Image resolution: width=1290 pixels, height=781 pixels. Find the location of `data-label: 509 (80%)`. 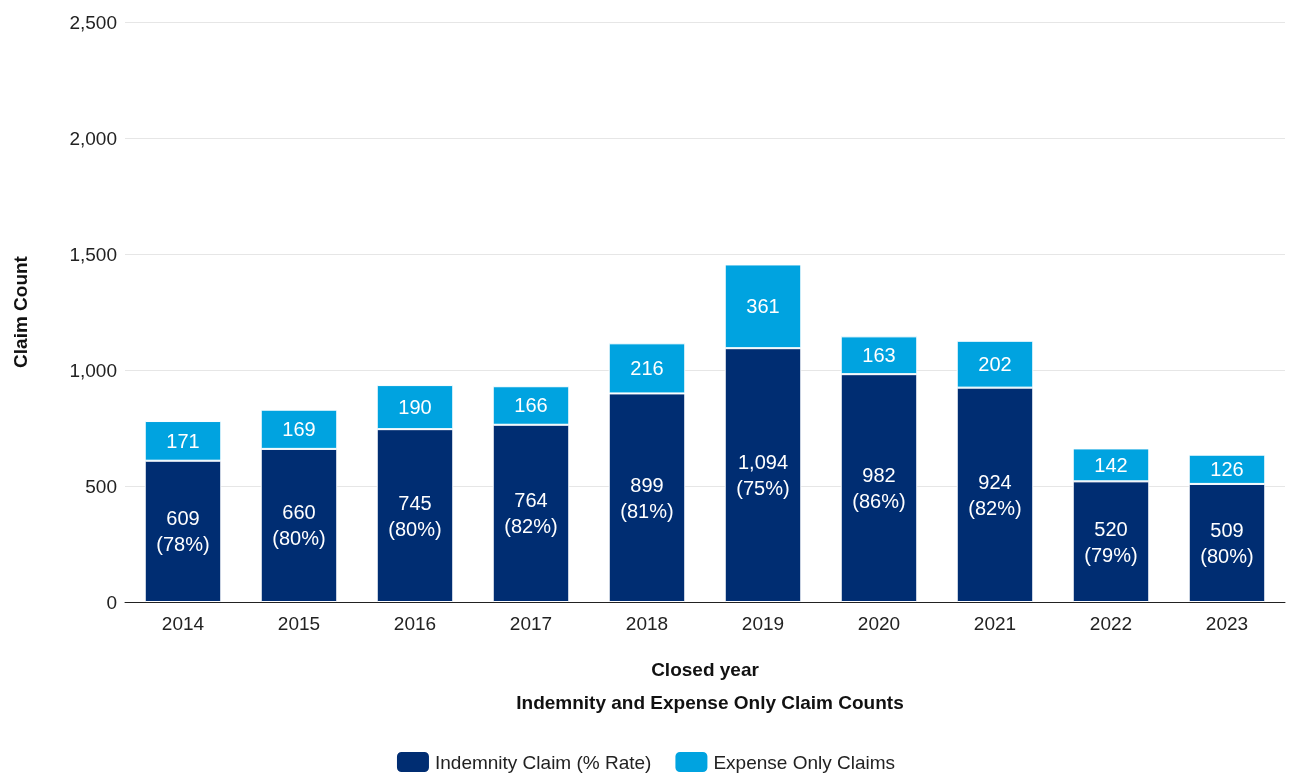

data-label: 509 (80%) is located at coordinates (1227, 542).